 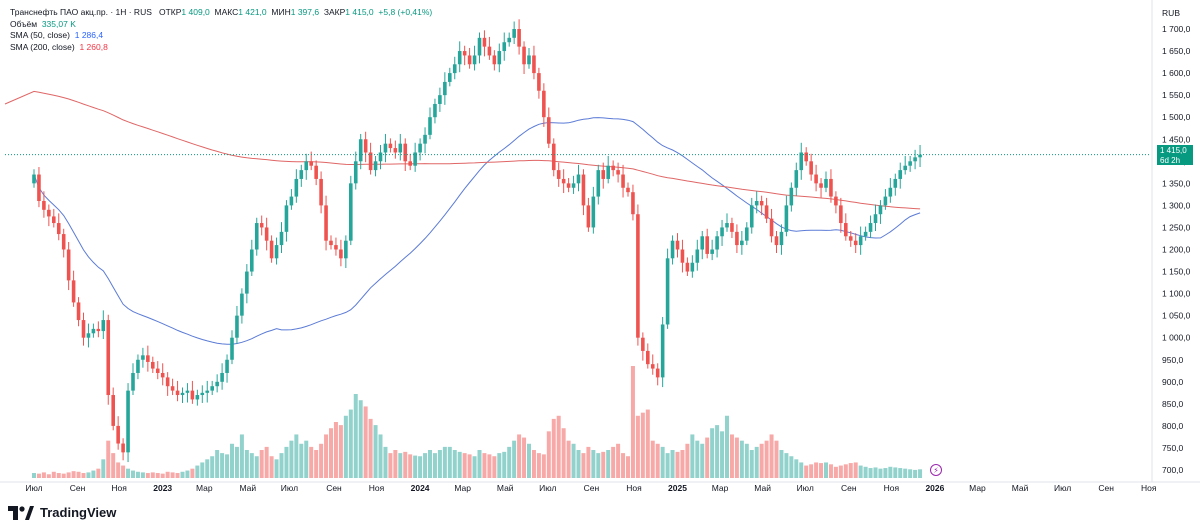 What do you see at coordinates (1176, 250) in the screenshot?
I see `price-tick-label: 1 200,0` at bounding box center [1176, 250].